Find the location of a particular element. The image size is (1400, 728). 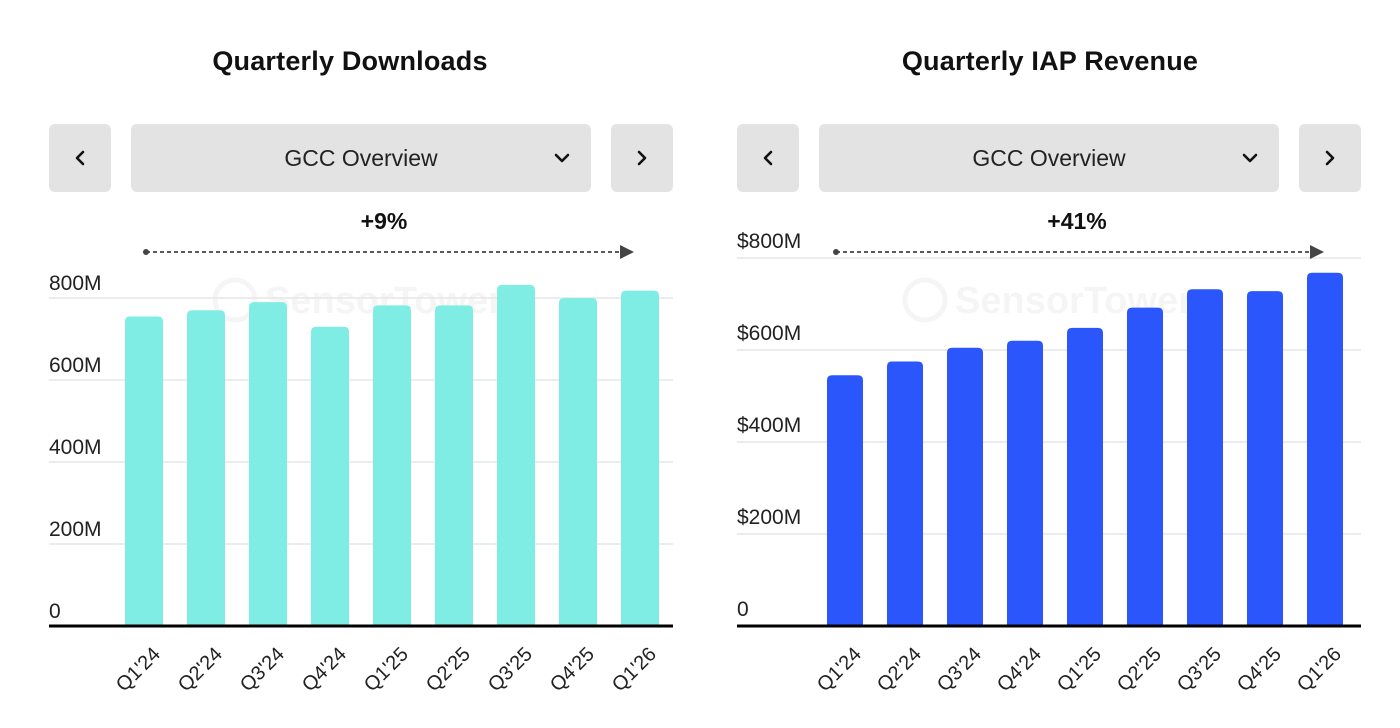

y-tick-label: 800M is located at coordinates (75, 283).